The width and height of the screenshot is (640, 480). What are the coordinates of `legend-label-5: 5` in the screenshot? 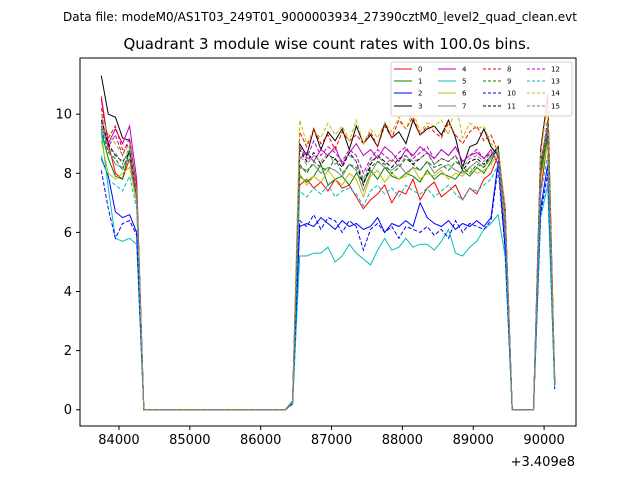 It's located at (464, 82).